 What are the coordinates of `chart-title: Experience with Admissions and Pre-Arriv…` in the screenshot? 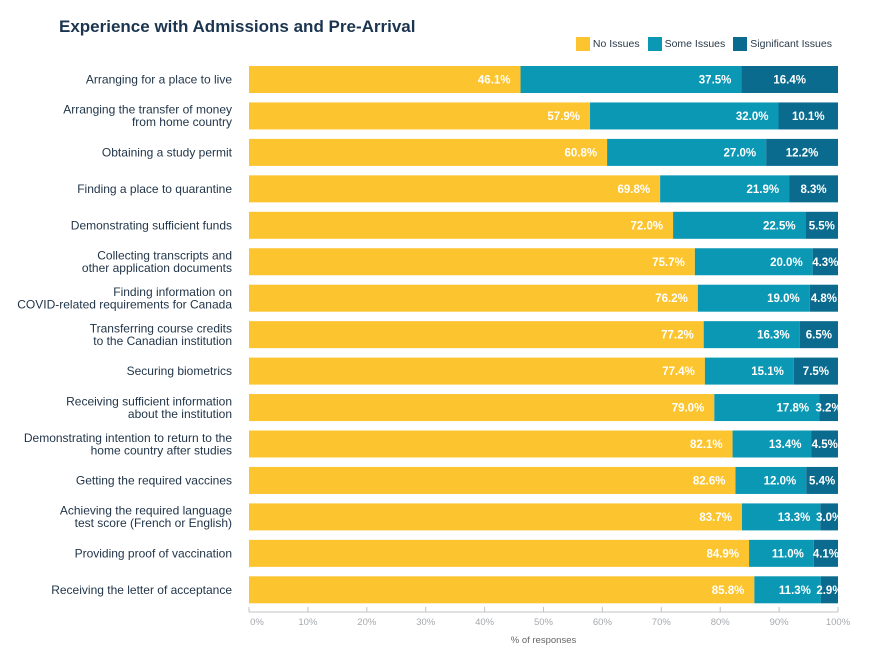 It's located at (237, 26).